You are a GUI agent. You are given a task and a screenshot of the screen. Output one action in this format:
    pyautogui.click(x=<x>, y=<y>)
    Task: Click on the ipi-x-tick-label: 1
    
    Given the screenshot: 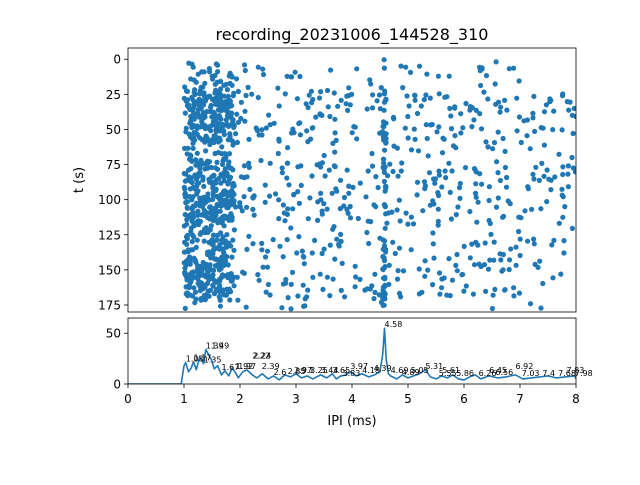 What is the action you would take?
    pyautogui.click(x=184, y=399)
    